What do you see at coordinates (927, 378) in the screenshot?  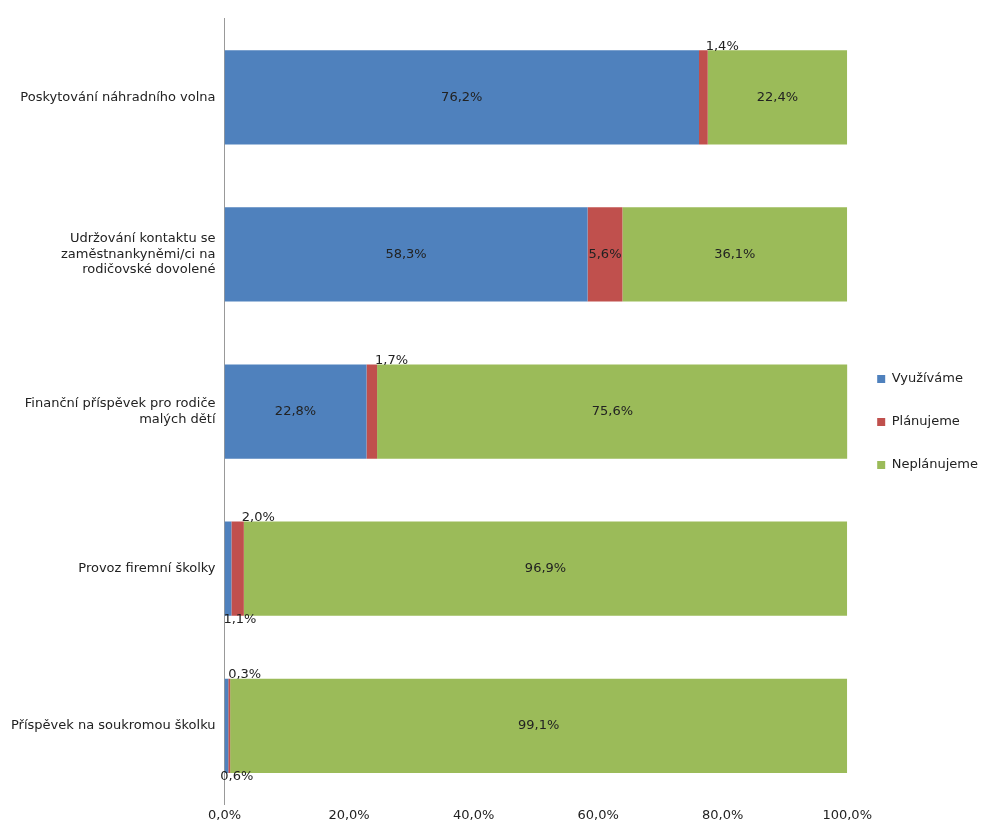 I see `legend-label: Využíváme` at bounding box center [927, 378].